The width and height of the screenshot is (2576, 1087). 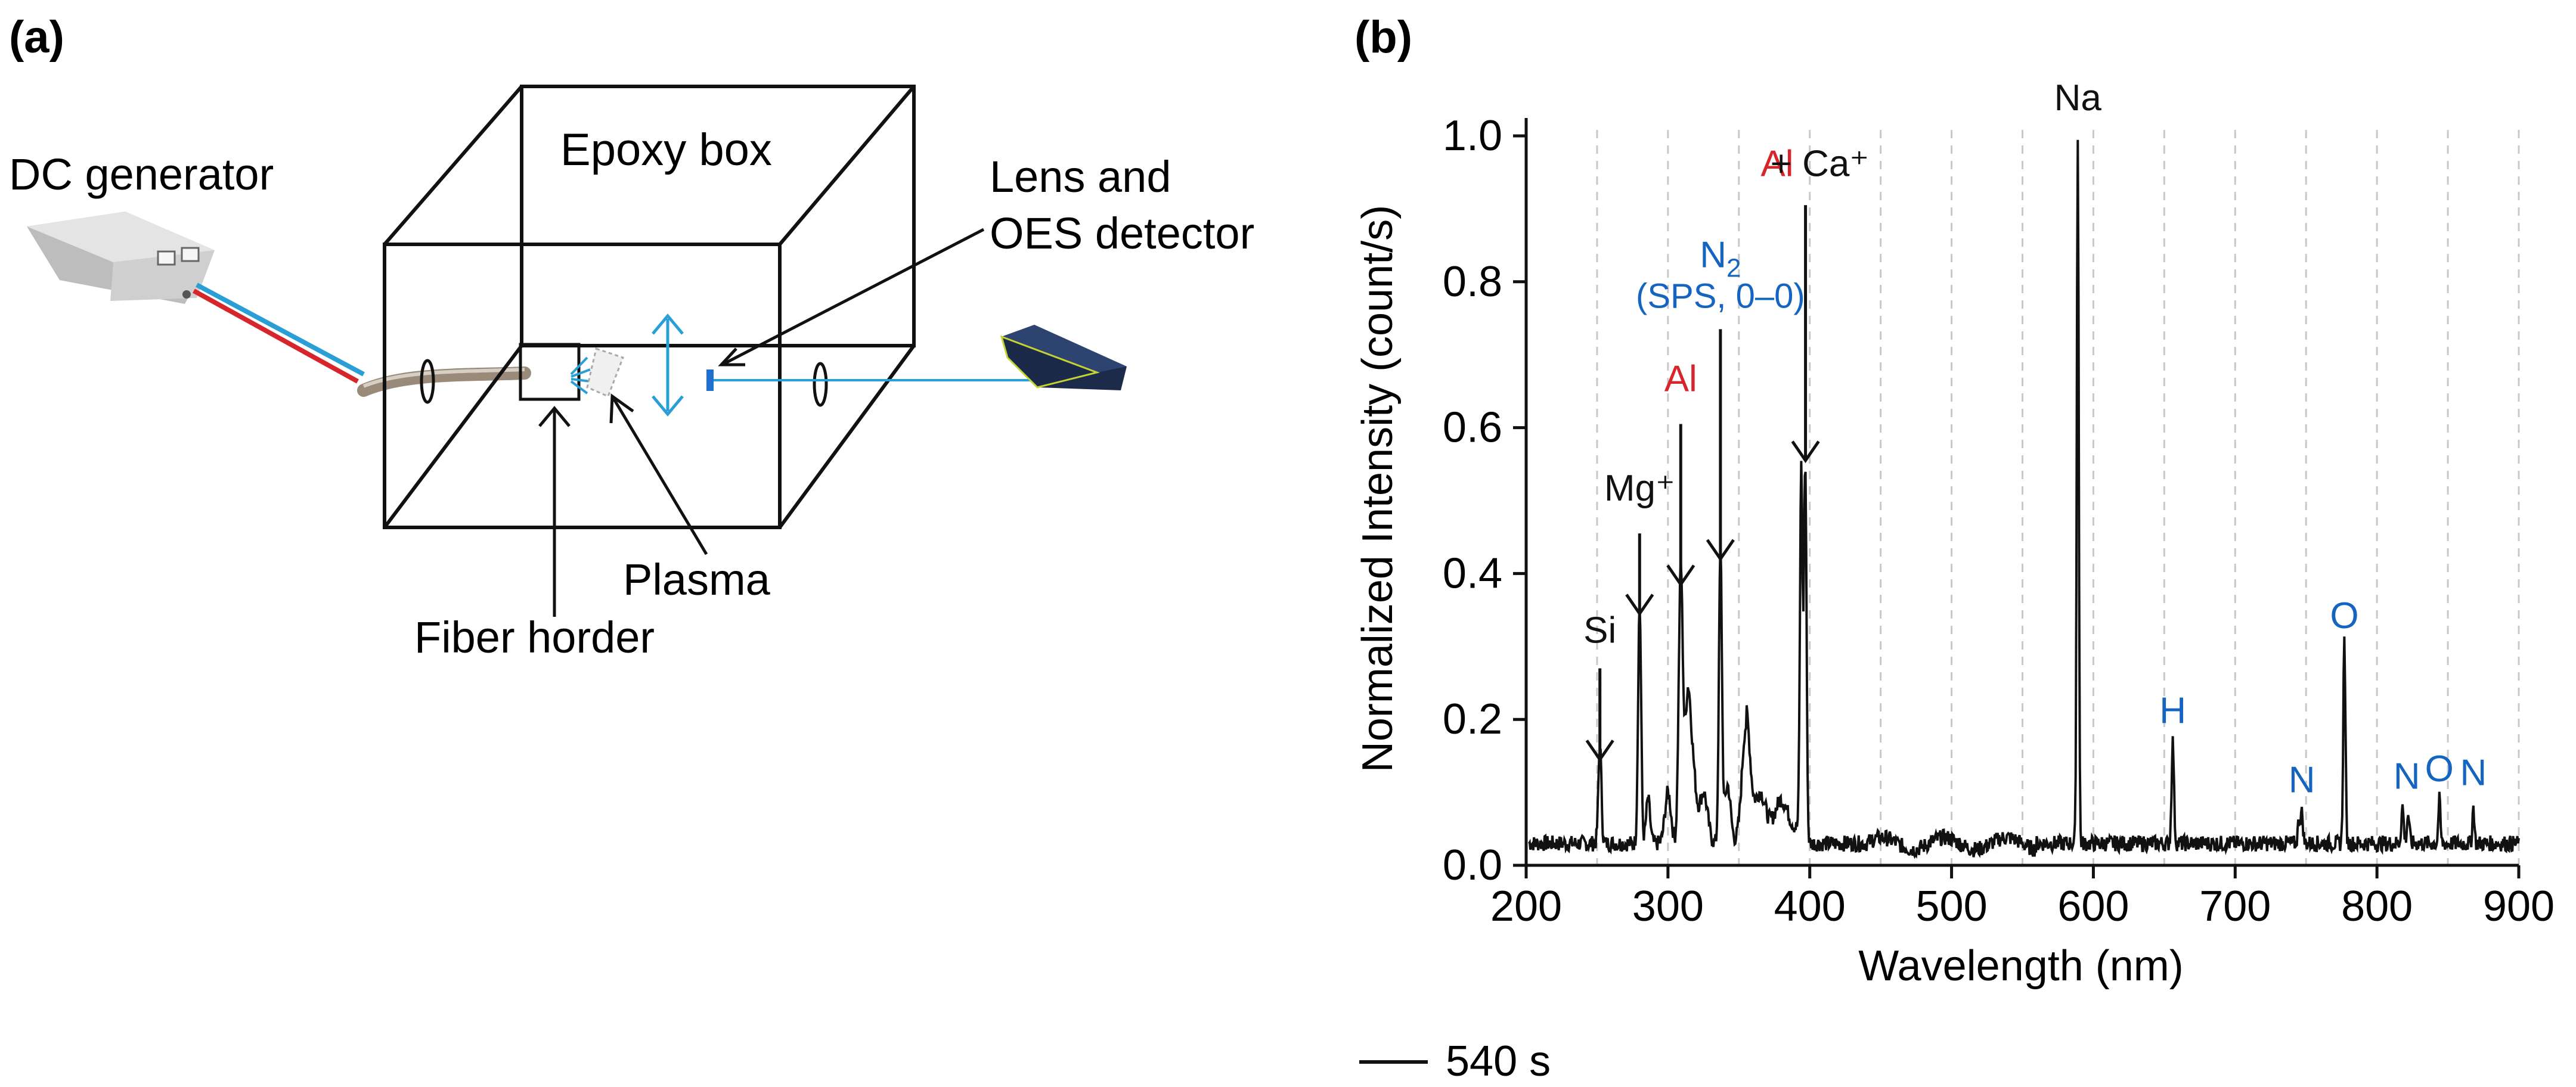 I want to click on annotation-n2: N2, so click(x=1720, y=258).